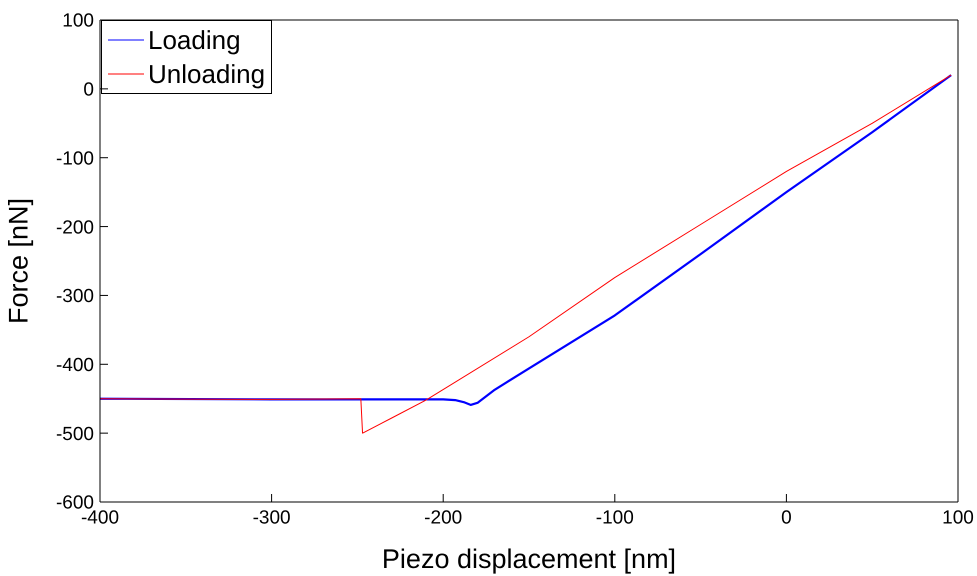 The height and width of the screenshot is (576, 977). I want to click on x-tick-label: 0, so click(786, 517).